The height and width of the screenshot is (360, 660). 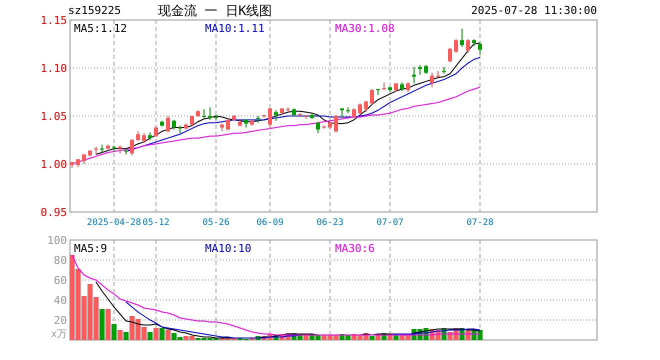 What do you see at coordinates (365, 28) in the screenshot?
I see `text: MA30:1.08` at bounding box center [365, 28].